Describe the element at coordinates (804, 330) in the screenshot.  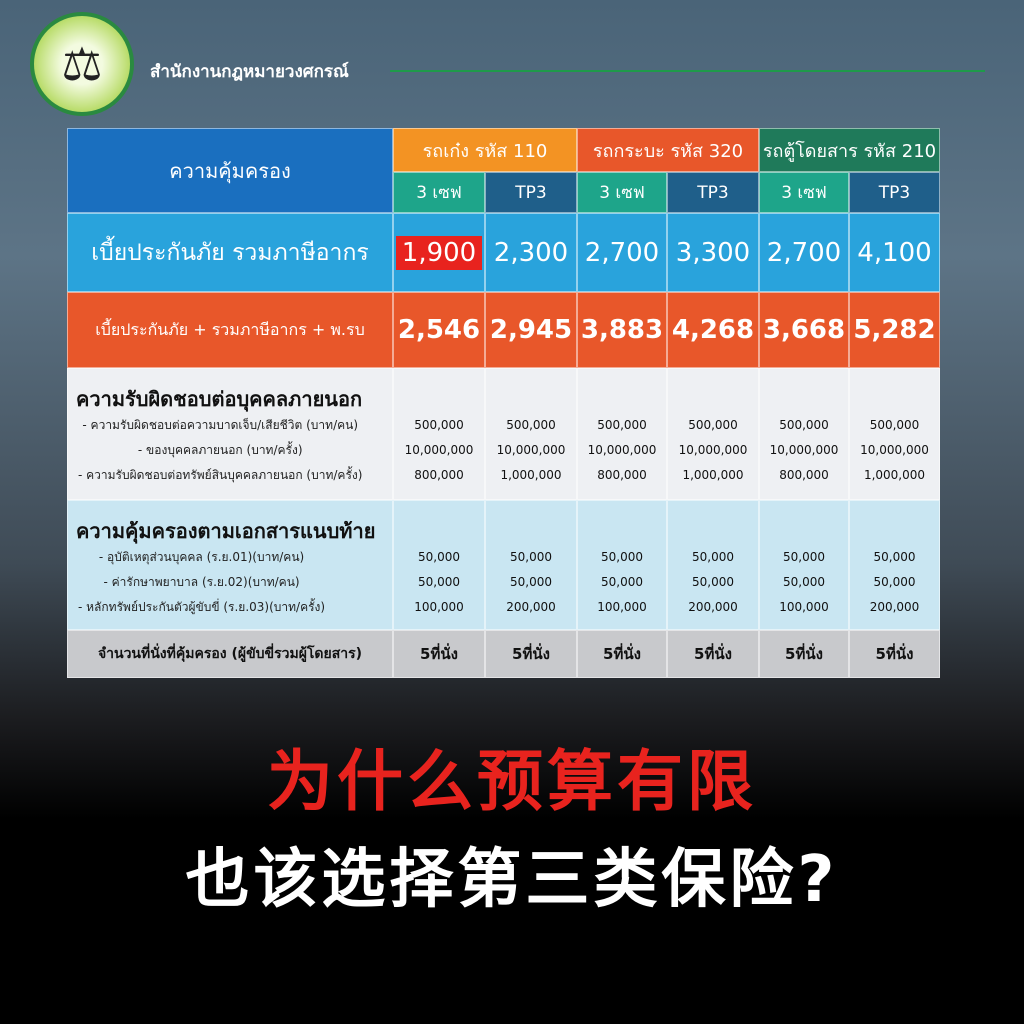
I see `premium-cmi-value: 3,668` at that location.